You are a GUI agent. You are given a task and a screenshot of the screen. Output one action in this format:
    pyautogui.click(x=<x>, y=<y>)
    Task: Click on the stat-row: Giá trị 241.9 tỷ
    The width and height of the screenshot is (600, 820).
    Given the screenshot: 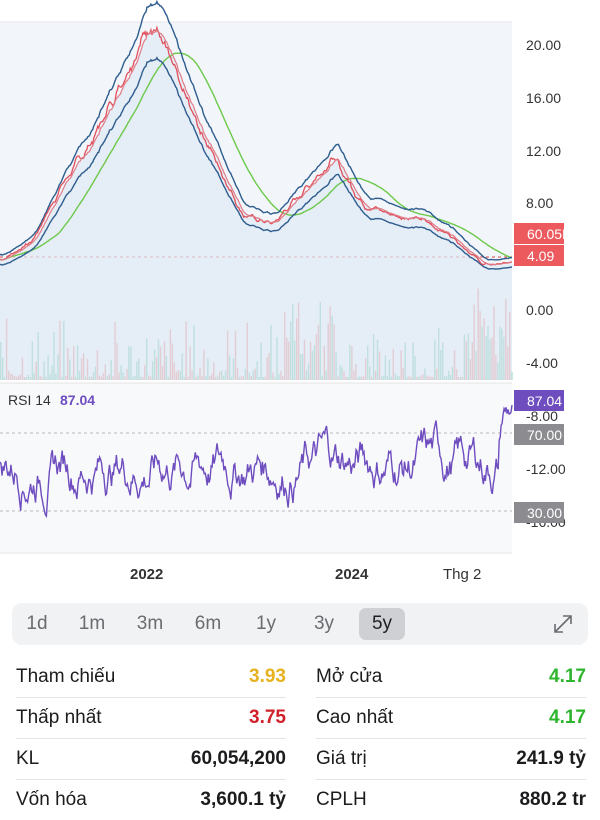 What is the action you would take?
    pyautogui.click(x=451, y=759)
    